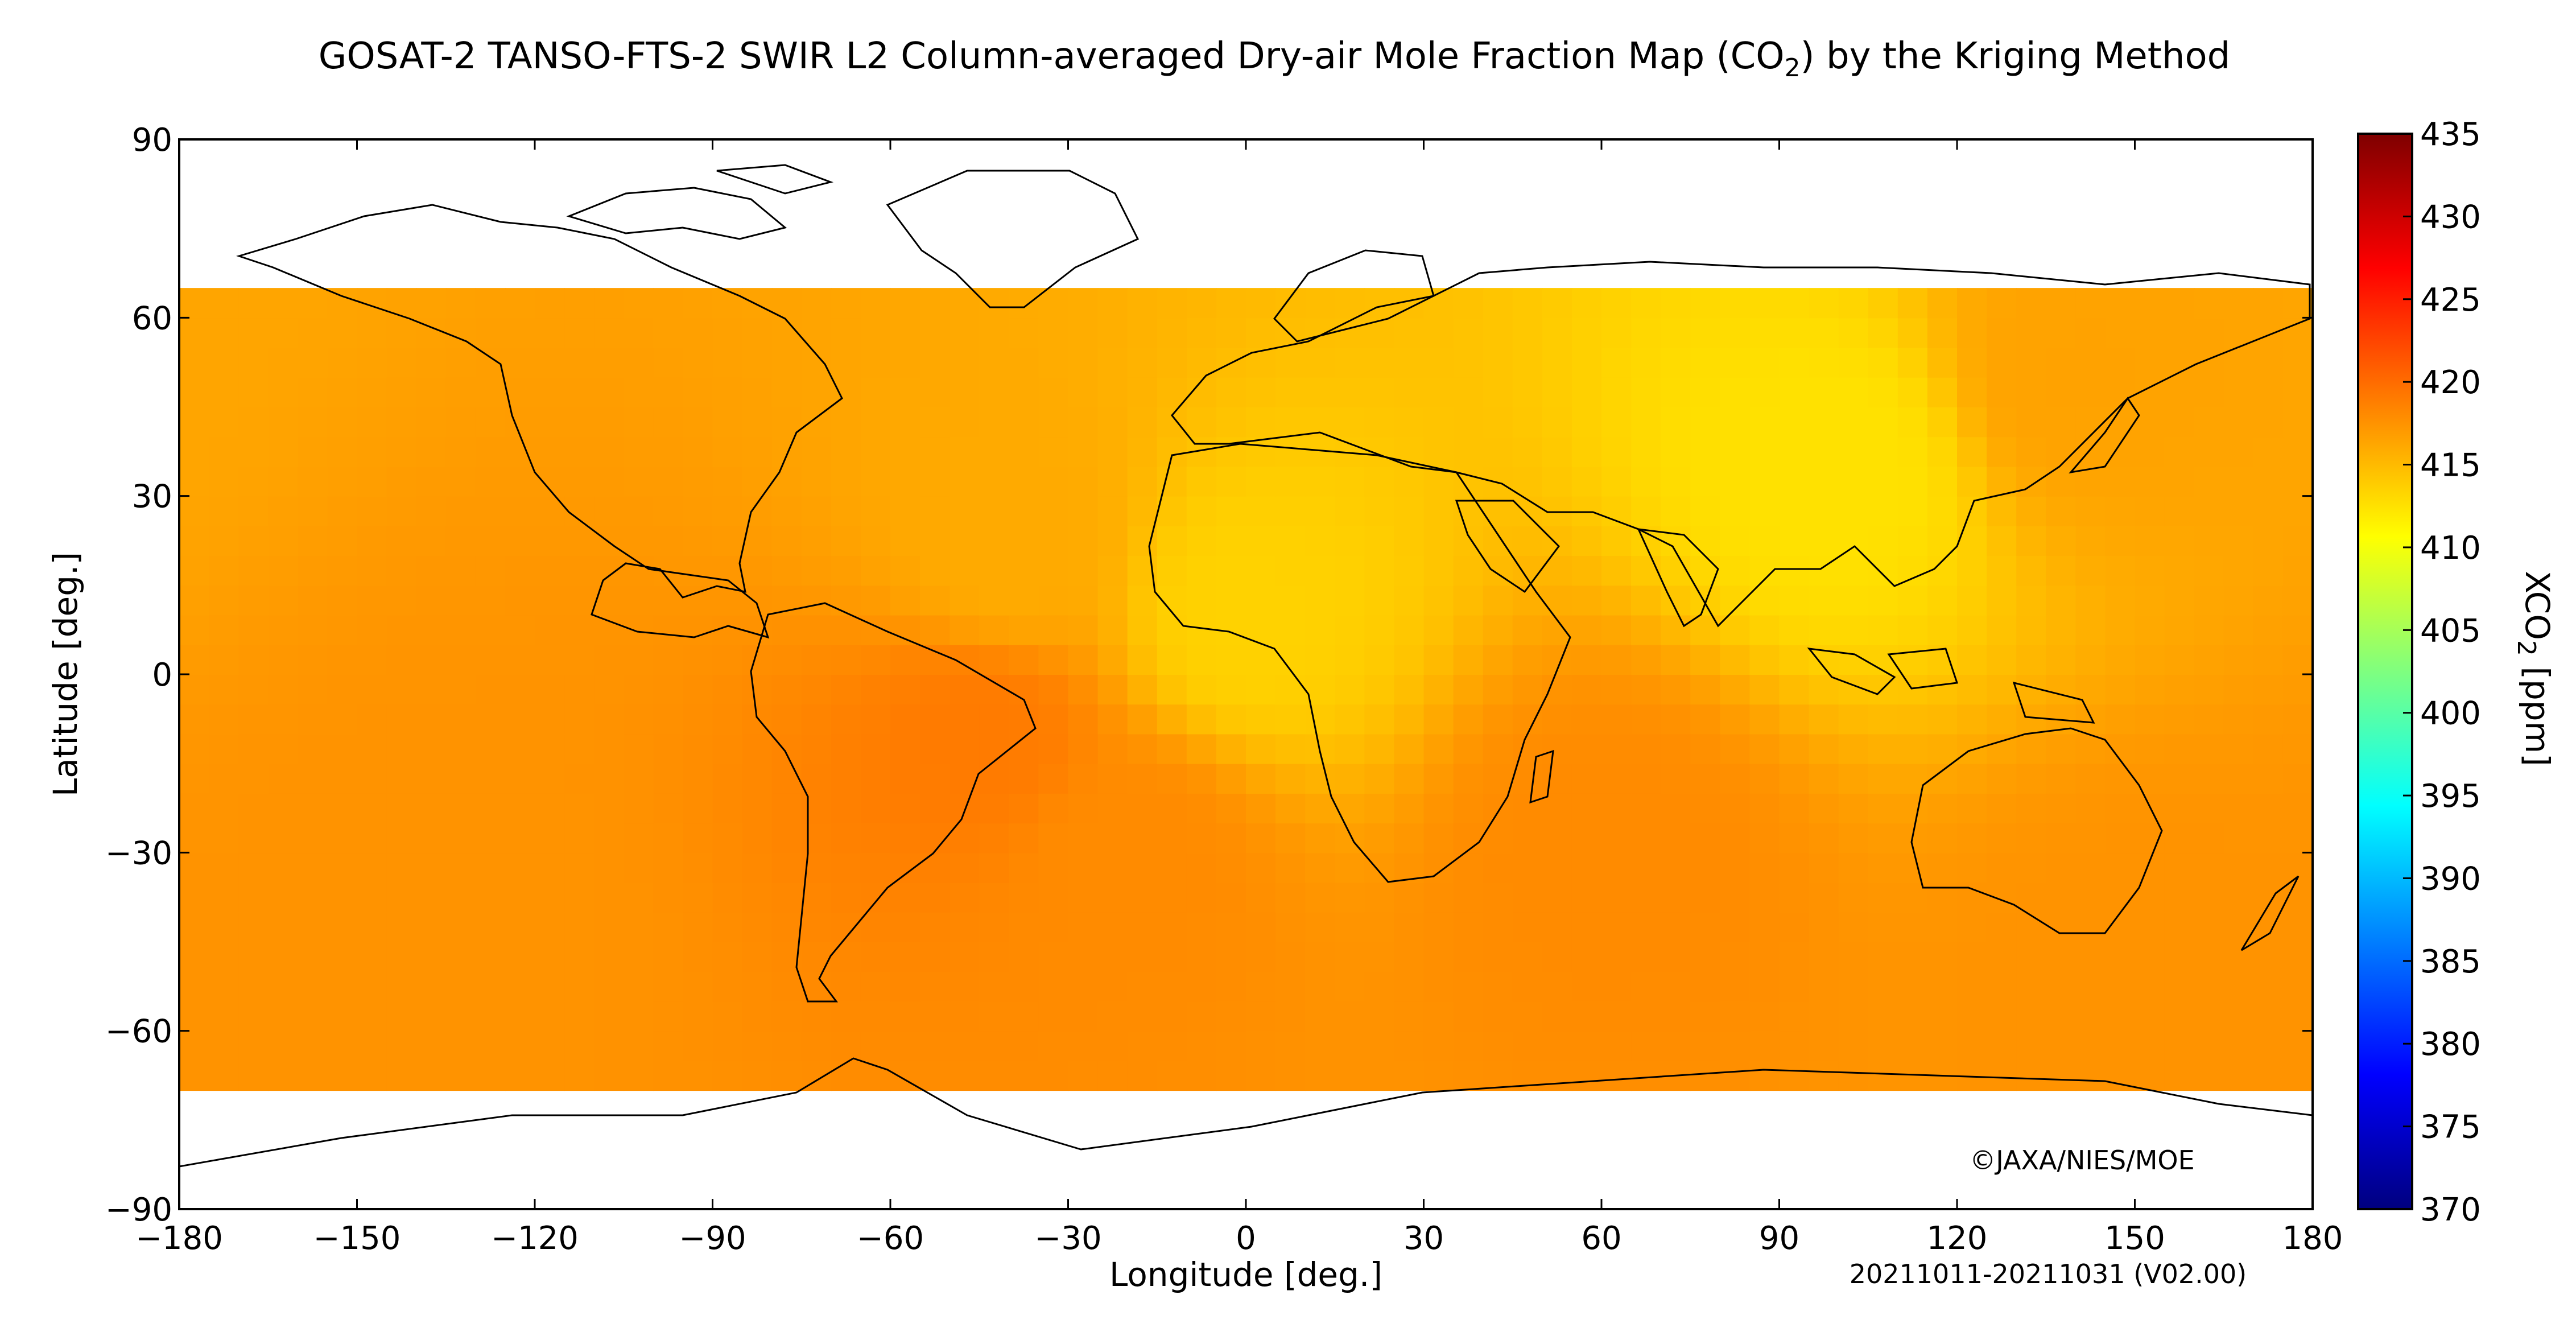 This screenshot has height=1344, width=2576. What do you see at coordinates (1958, 1239) in the screenshot?
I see `x-tick-label: 120` at bounding box center [1958, 1239].